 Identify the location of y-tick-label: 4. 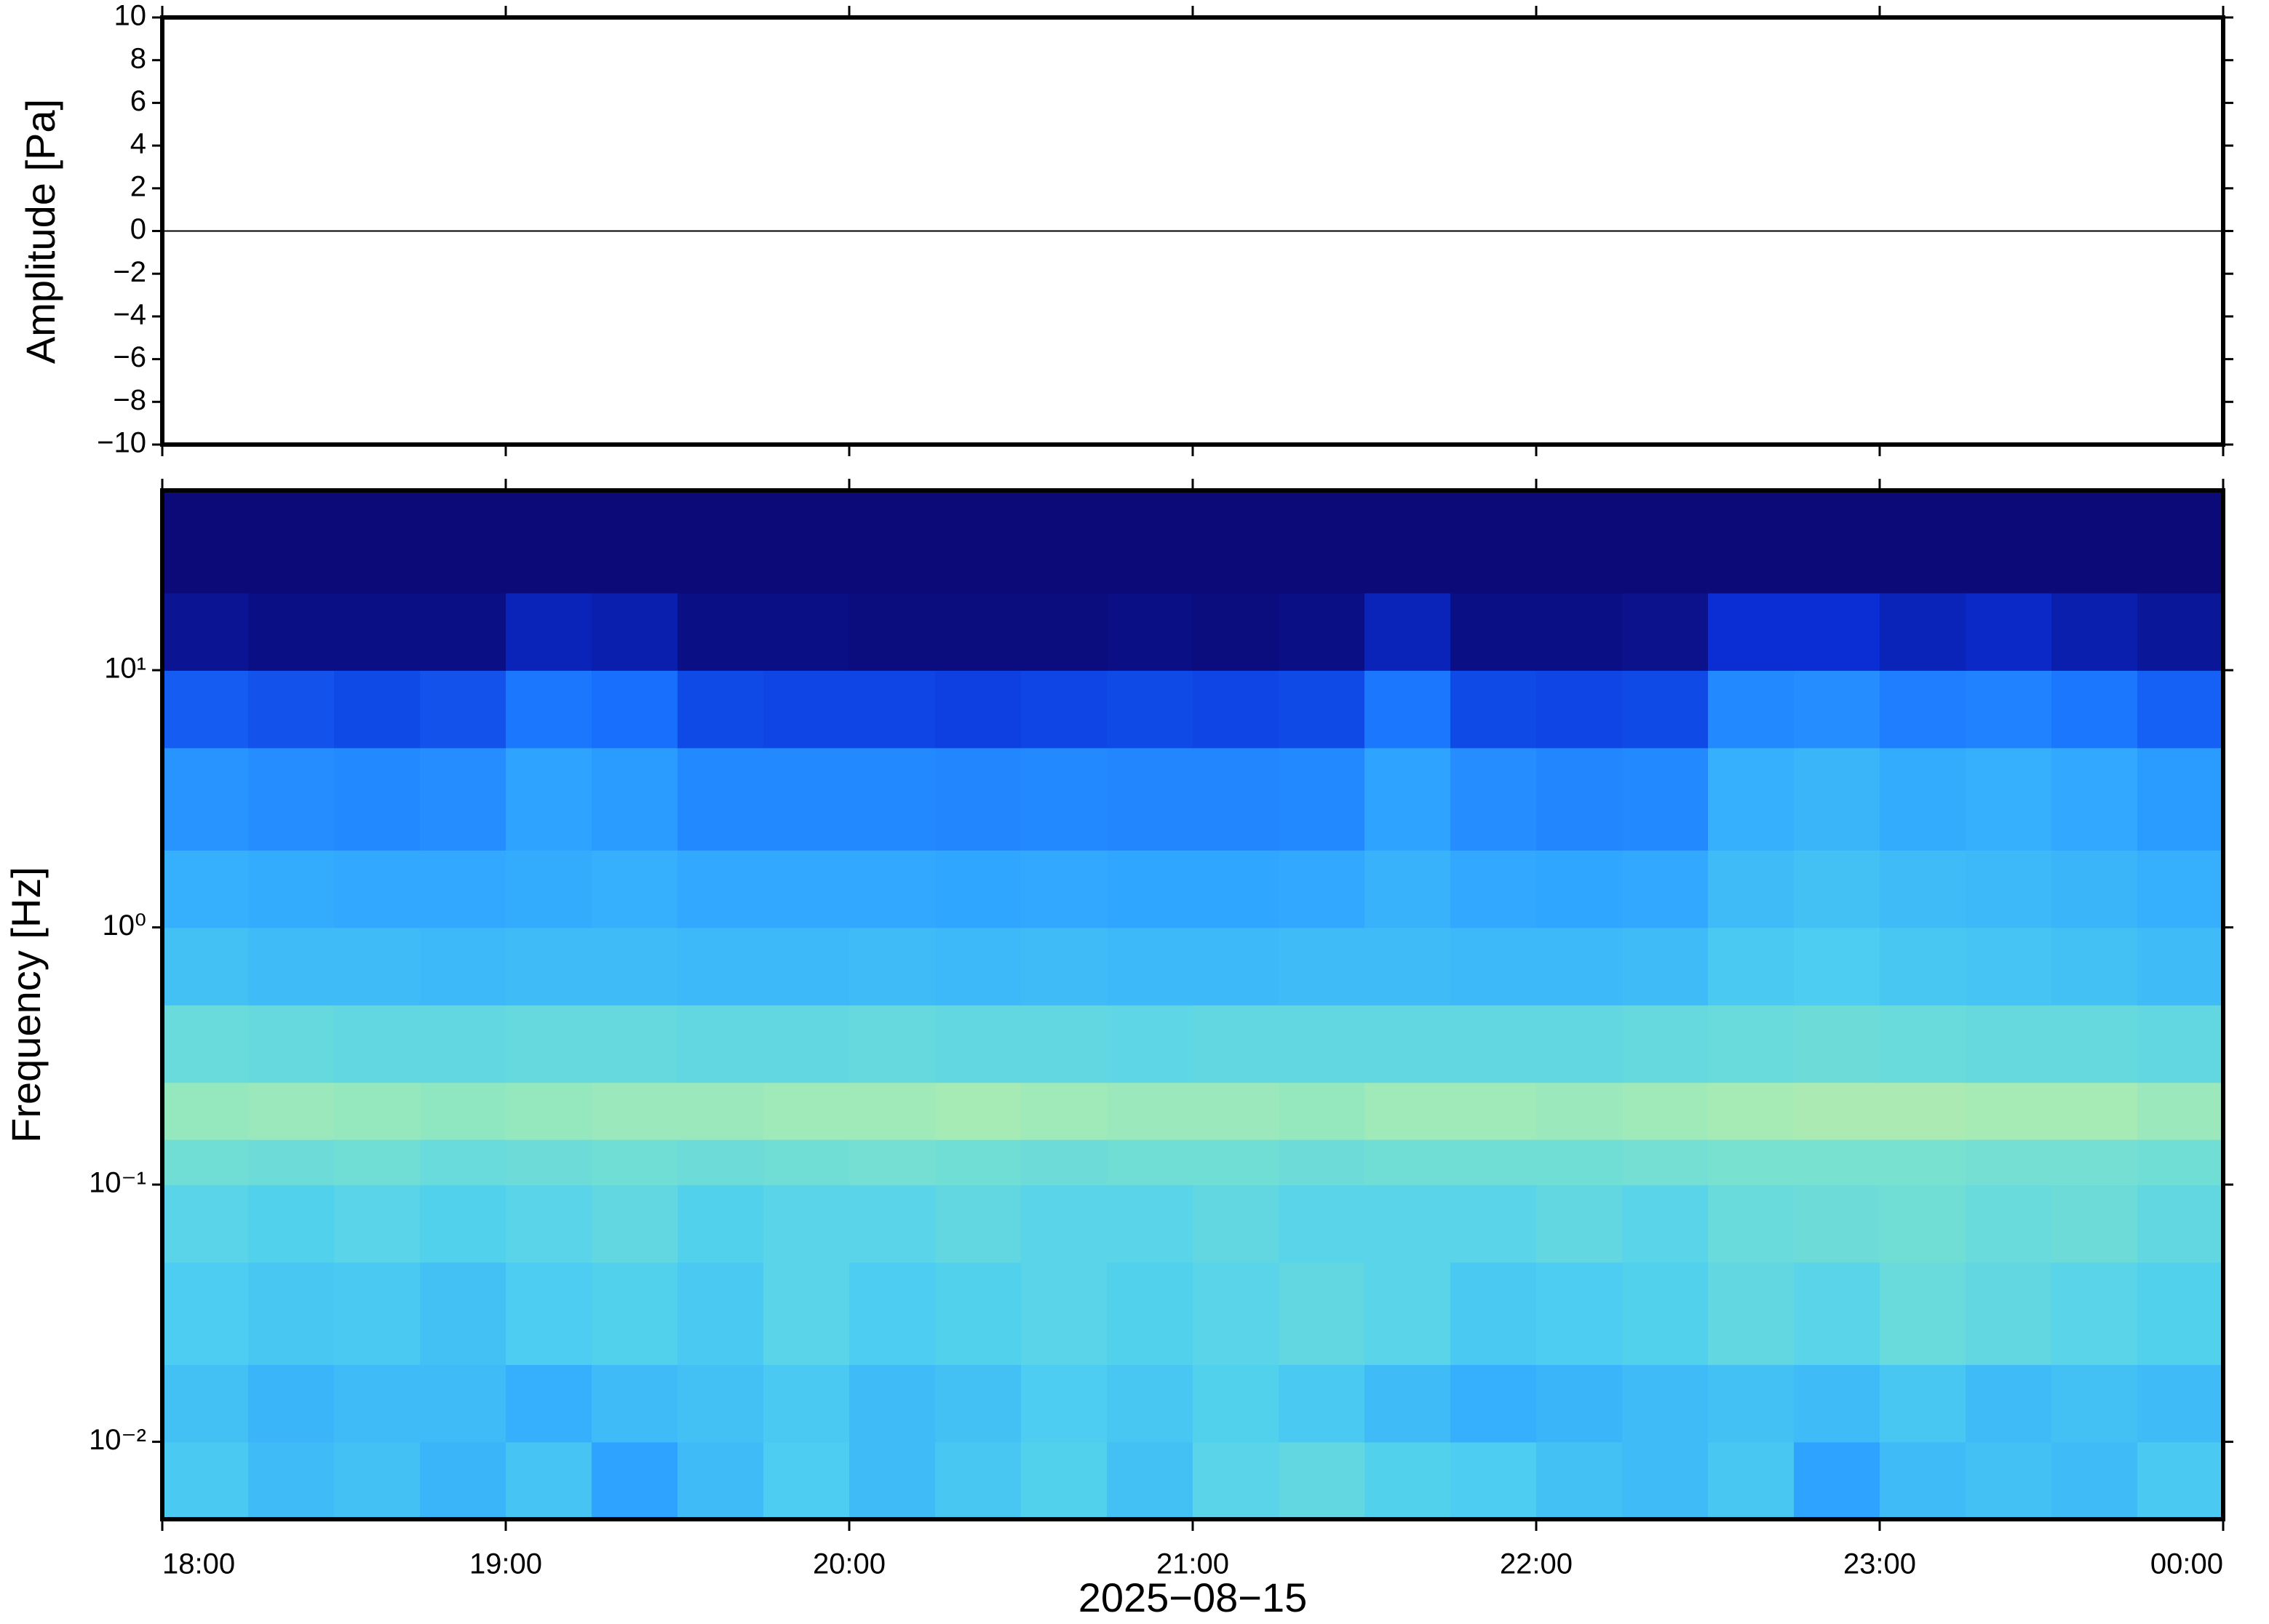
(138, 144).